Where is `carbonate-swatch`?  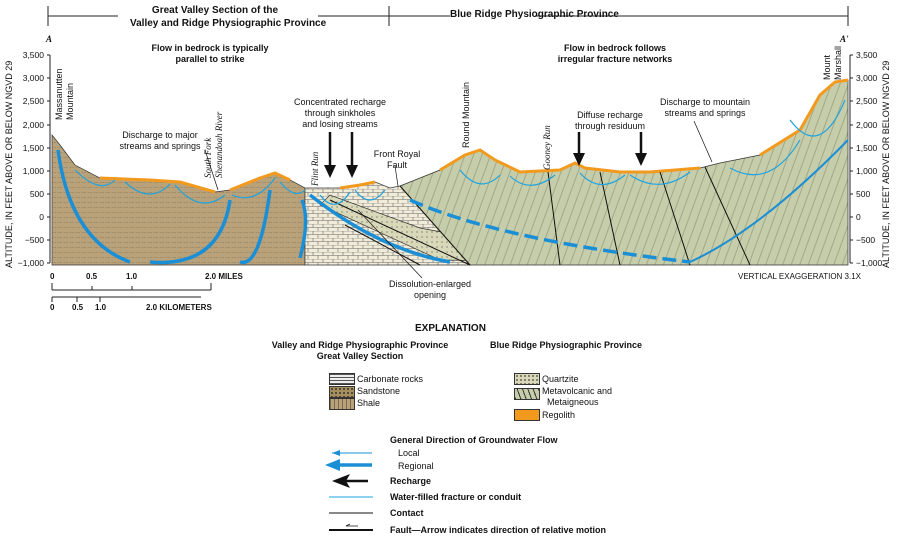
carbonate-swatch is located at coordinates (342, 379).